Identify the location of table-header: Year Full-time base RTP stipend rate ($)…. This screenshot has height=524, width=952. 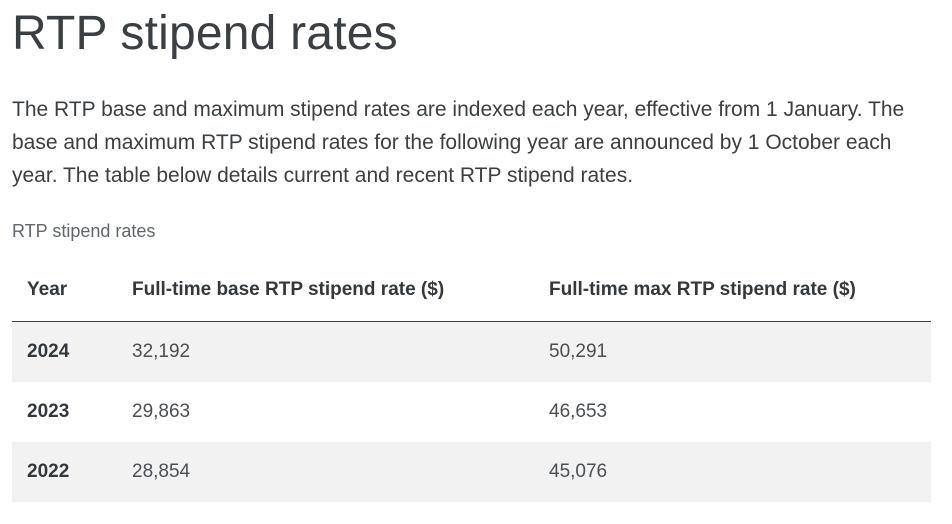
(471, 290).